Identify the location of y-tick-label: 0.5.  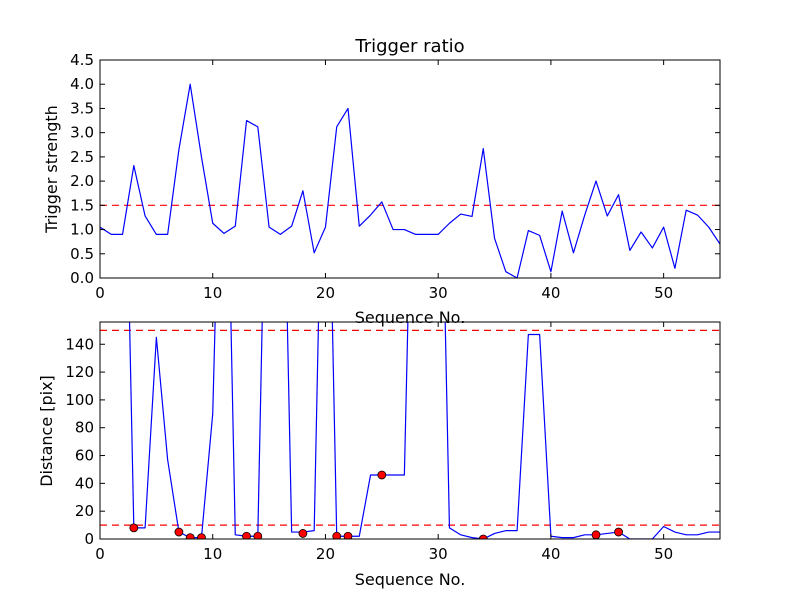
(82, 254).